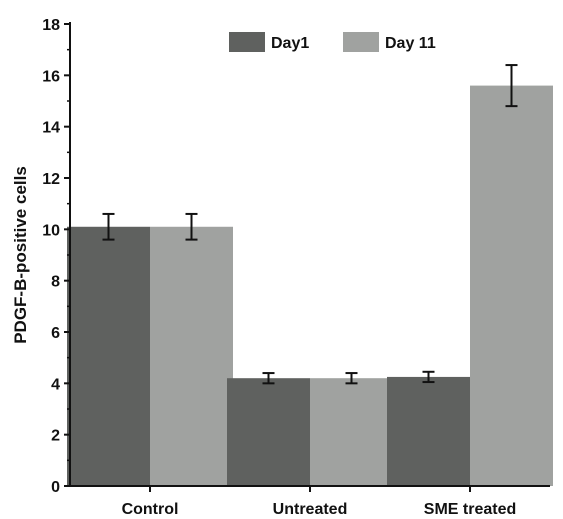  What do you see at coordinates (470, 509) in the screenshot?
I see `x-category-label: SME treated` at bounding box center [470, 509].